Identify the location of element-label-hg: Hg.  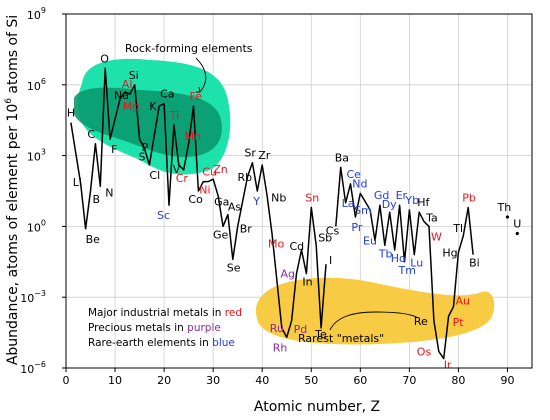
(449, 252).